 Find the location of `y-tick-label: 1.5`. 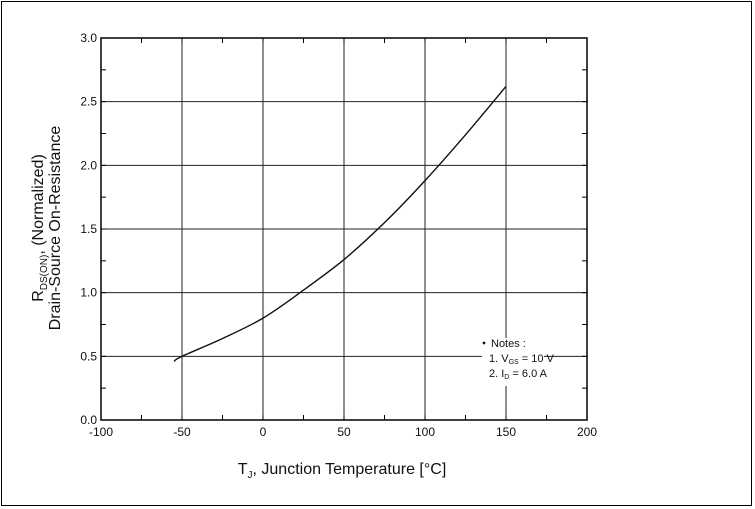

y-tick-label: 1.5 is located at coordinates (88, 229).